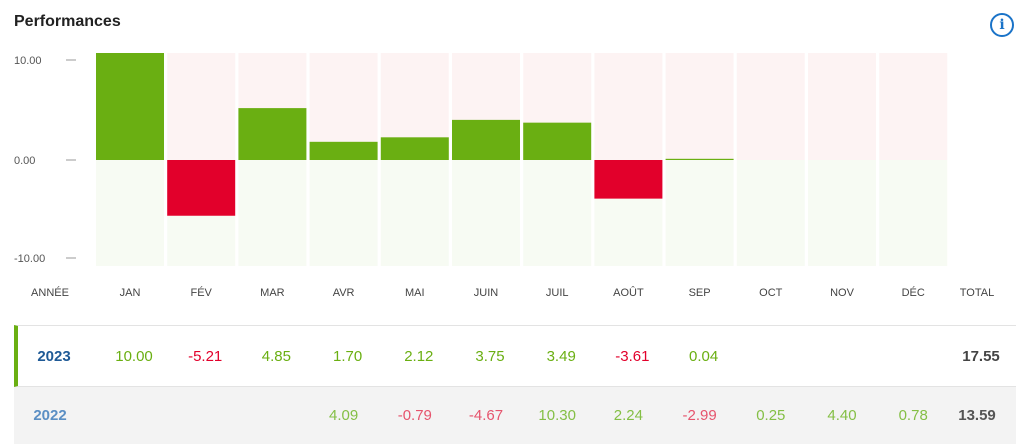 This screenshot has height=444, width=1016. What do you see at coordinates (134, 356) in the screenshot?
I see `month-value: 10.00` at bounding box center [134, 356].